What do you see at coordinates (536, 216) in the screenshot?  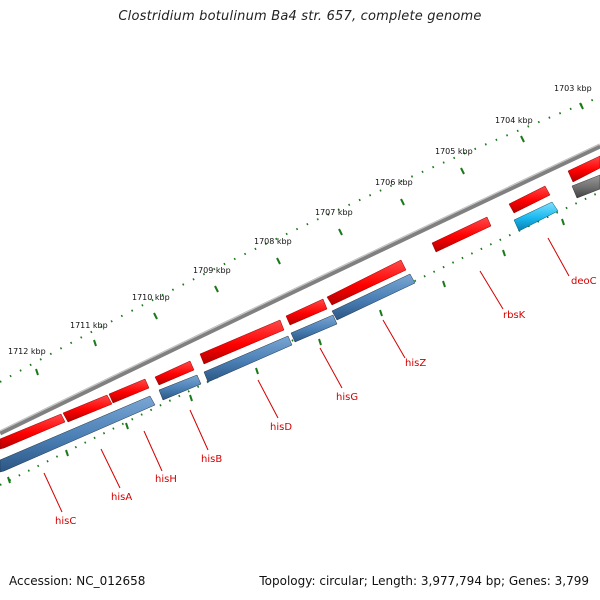 I see `gene-deoC-reverse` at bounding box center [536, 216].